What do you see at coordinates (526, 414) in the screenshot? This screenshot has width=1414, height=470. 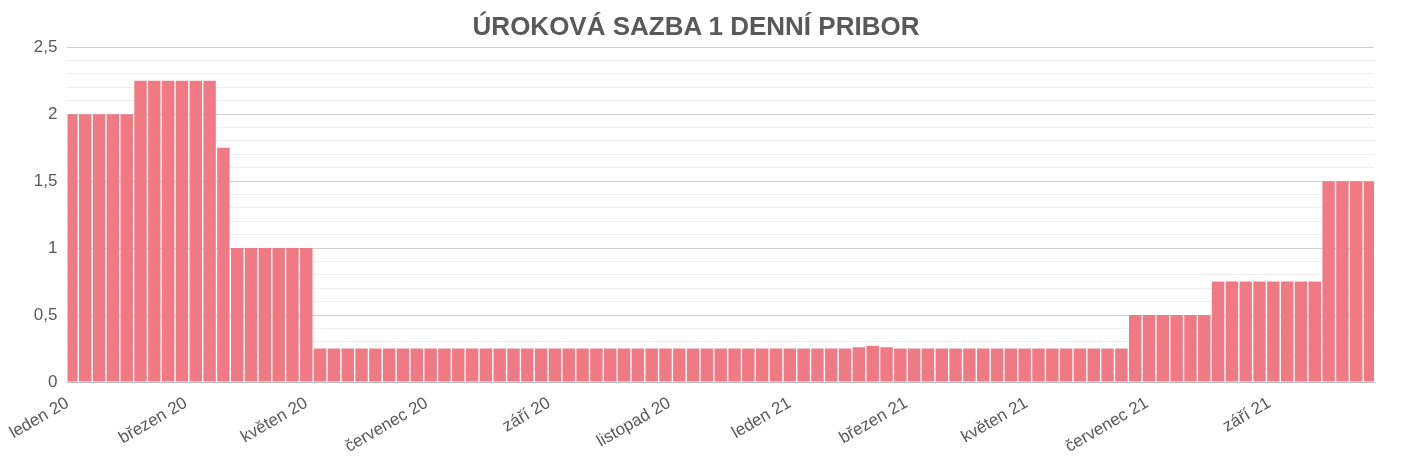 I see `x-tick-label: září 20` at bounding box center [526, 414].